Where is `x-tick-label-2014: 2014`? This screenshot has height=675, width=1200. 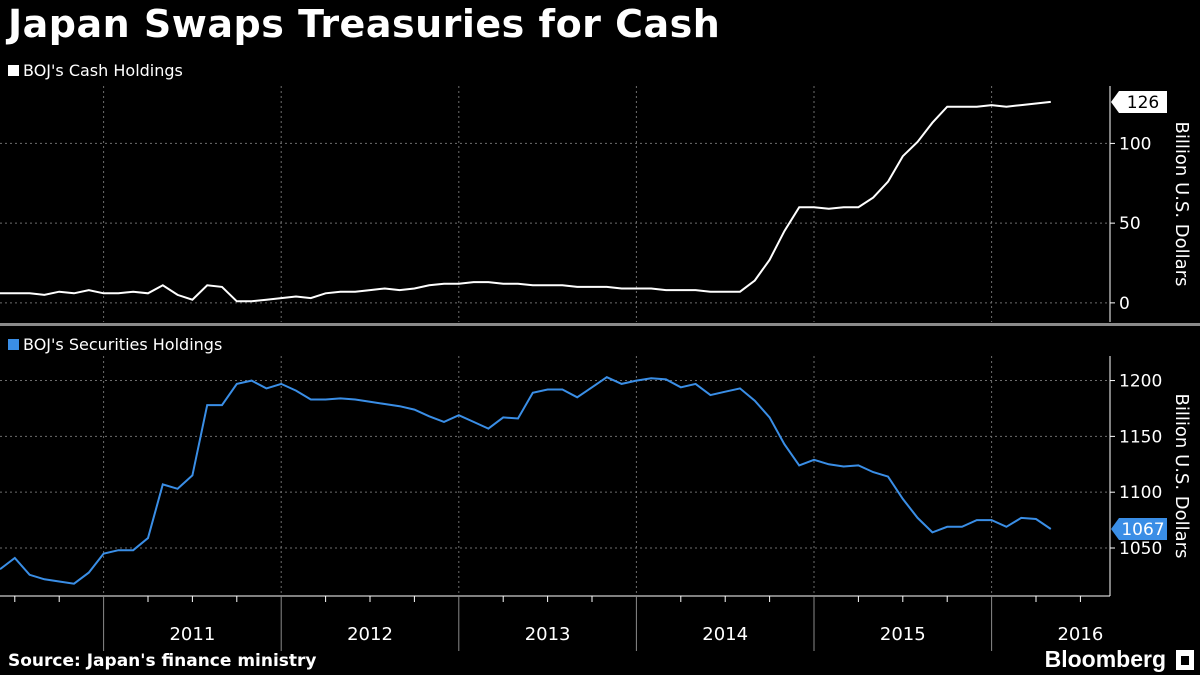
x-tick-label-2014: 2014 is located at coordinates (725, 634).